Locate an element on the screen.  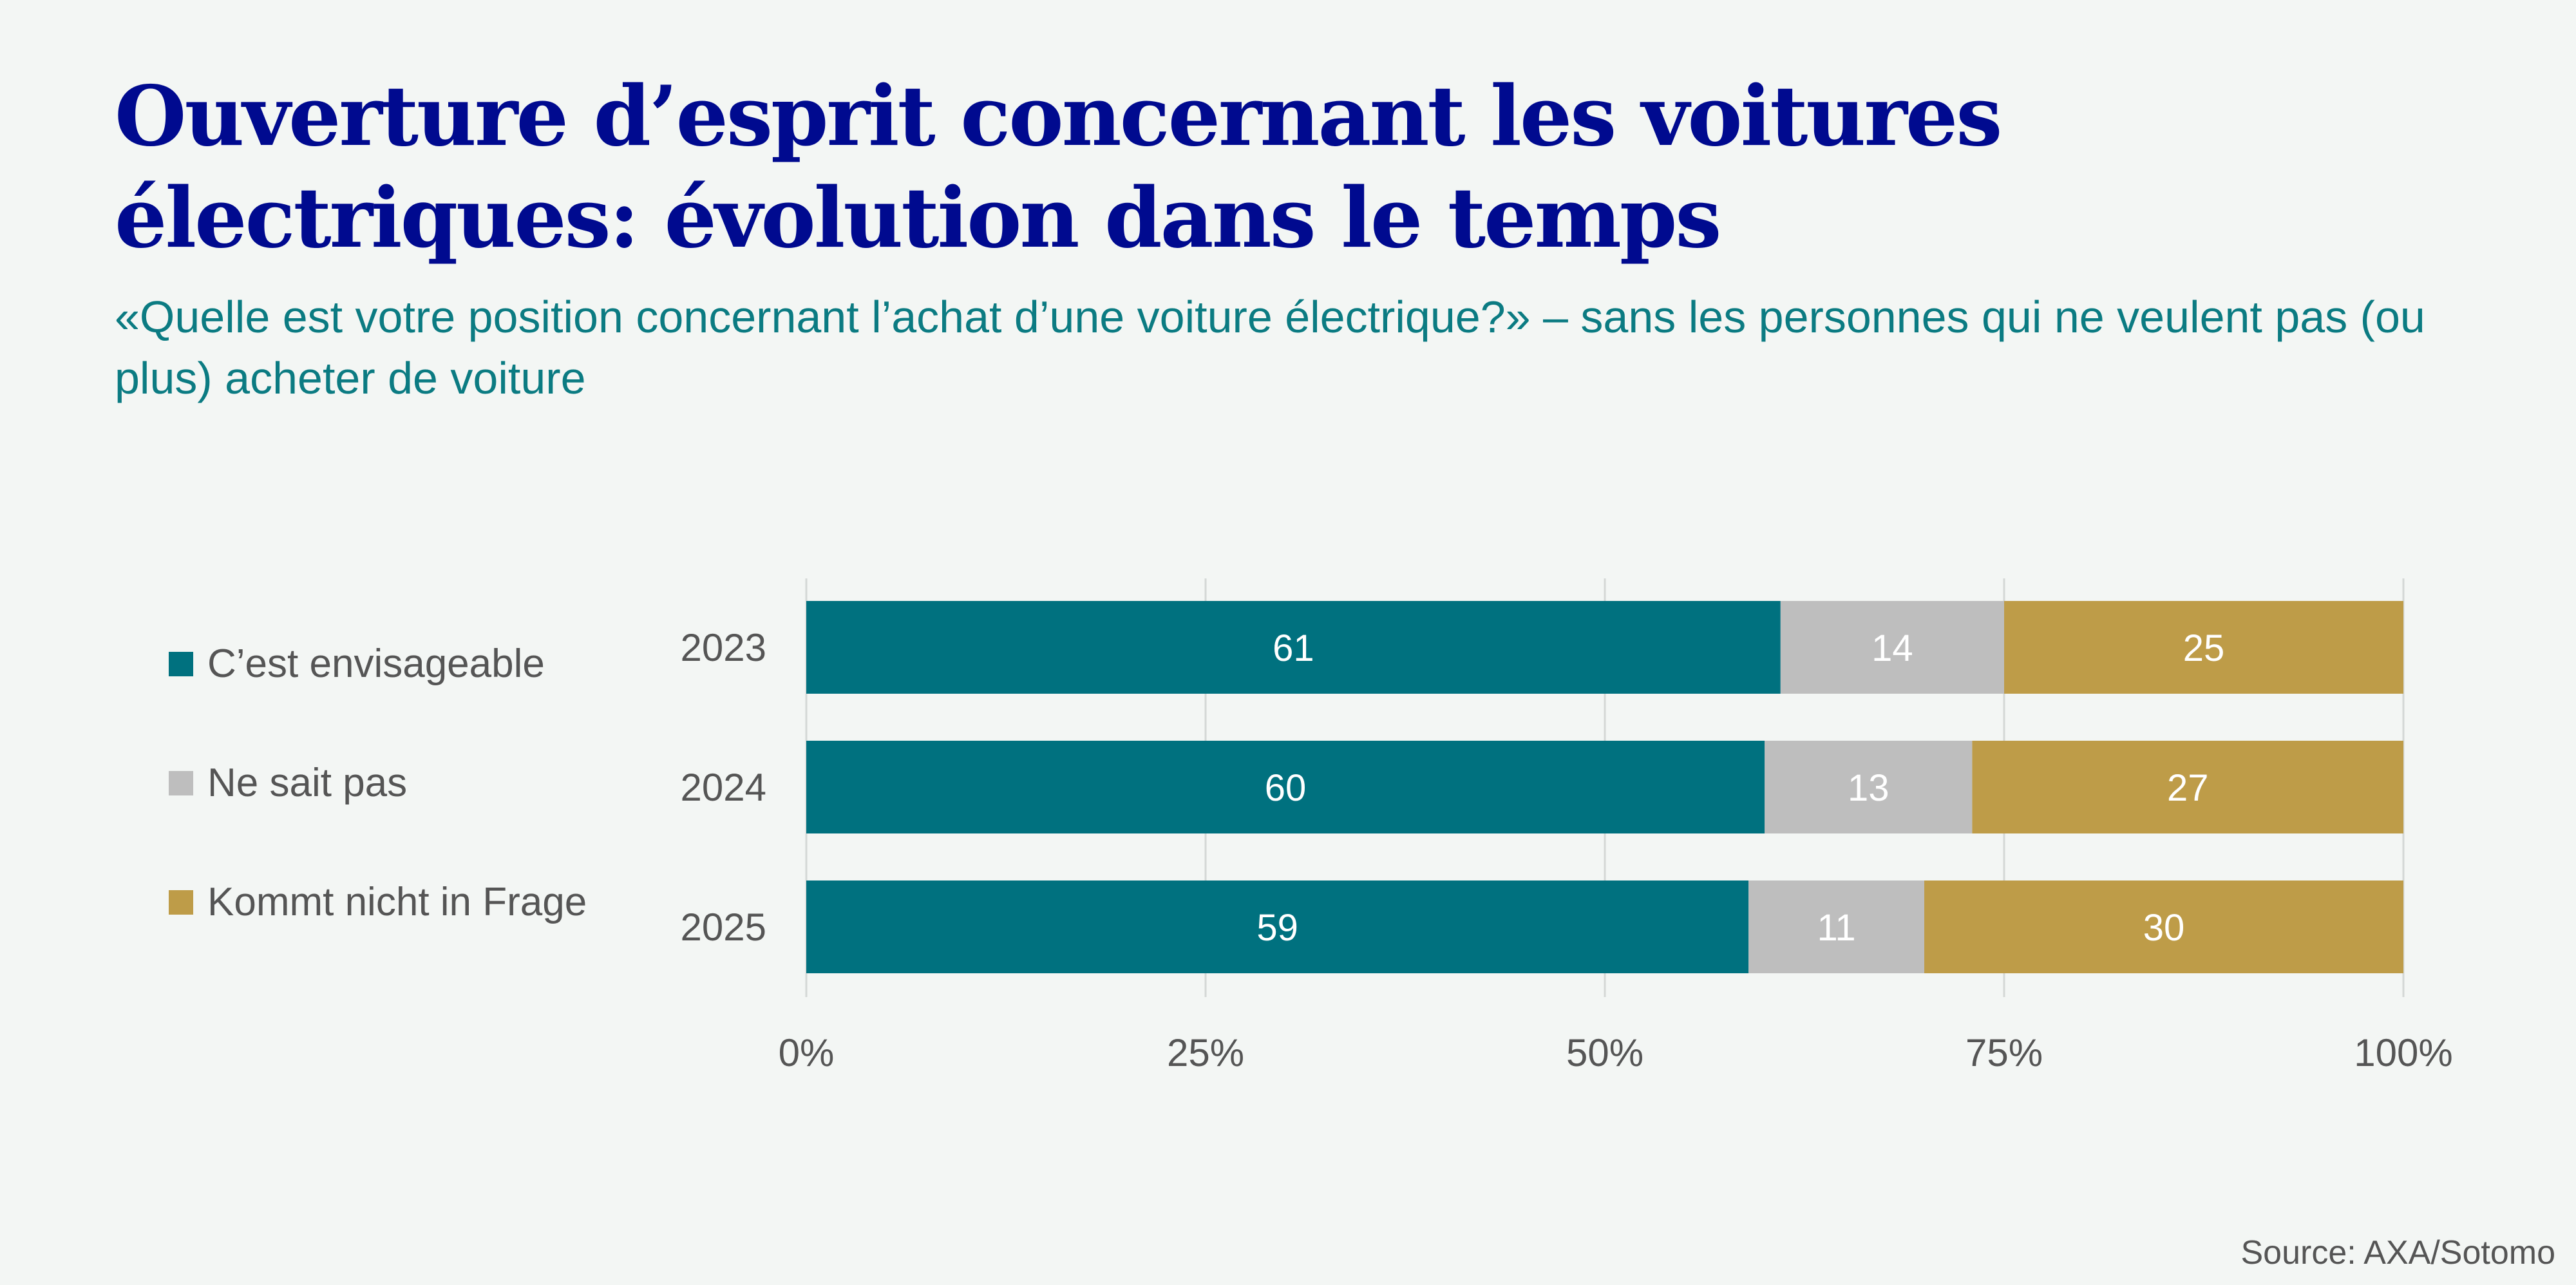
data-label: 25 is located at coordinates (2204, 648).